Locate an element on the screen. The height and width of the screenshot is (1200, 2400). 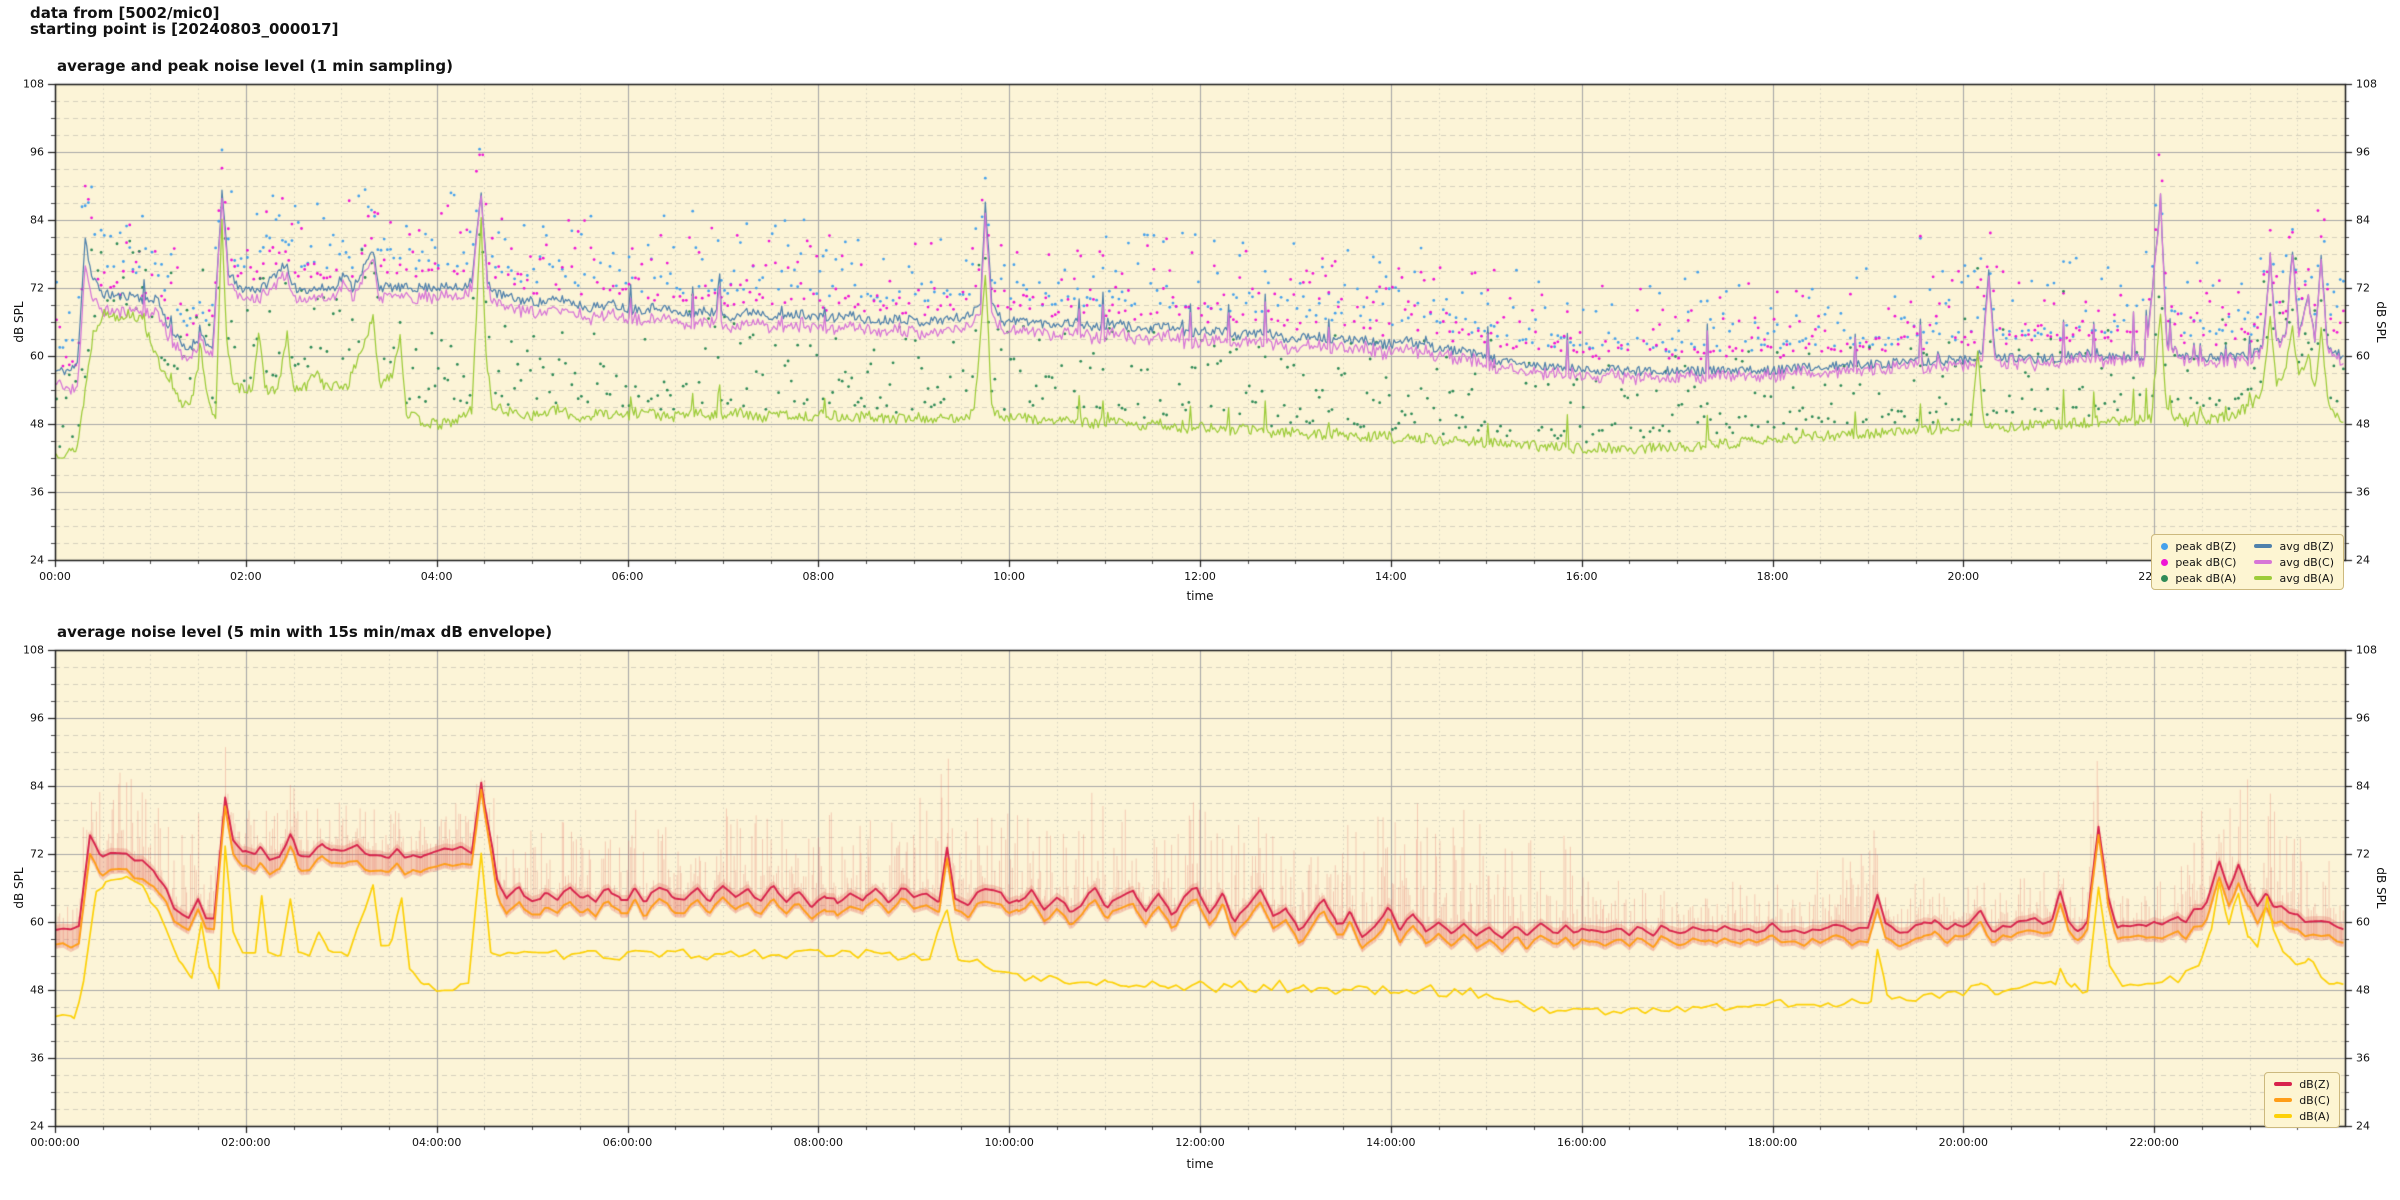
legend-entry: avg dB(Z) is located at coordinates (2294, 546).